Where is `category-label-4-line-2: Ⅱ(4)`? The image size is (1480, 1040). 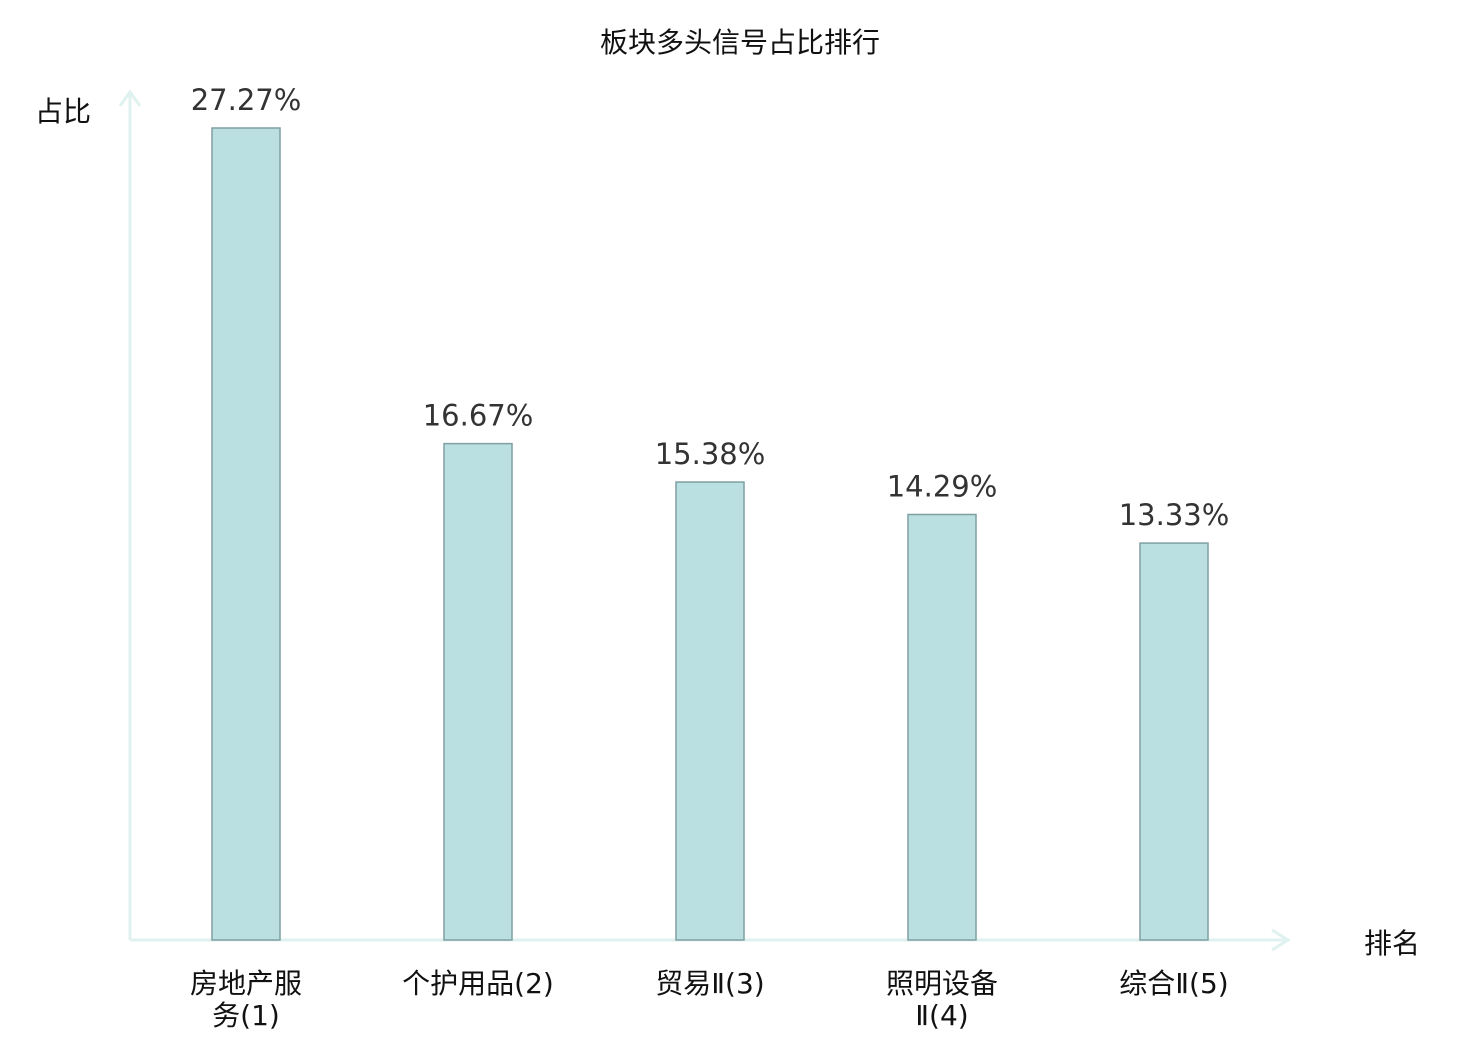
category-label-4-line-2: Ⅱ(4) is located at coordinates (941, 1015).